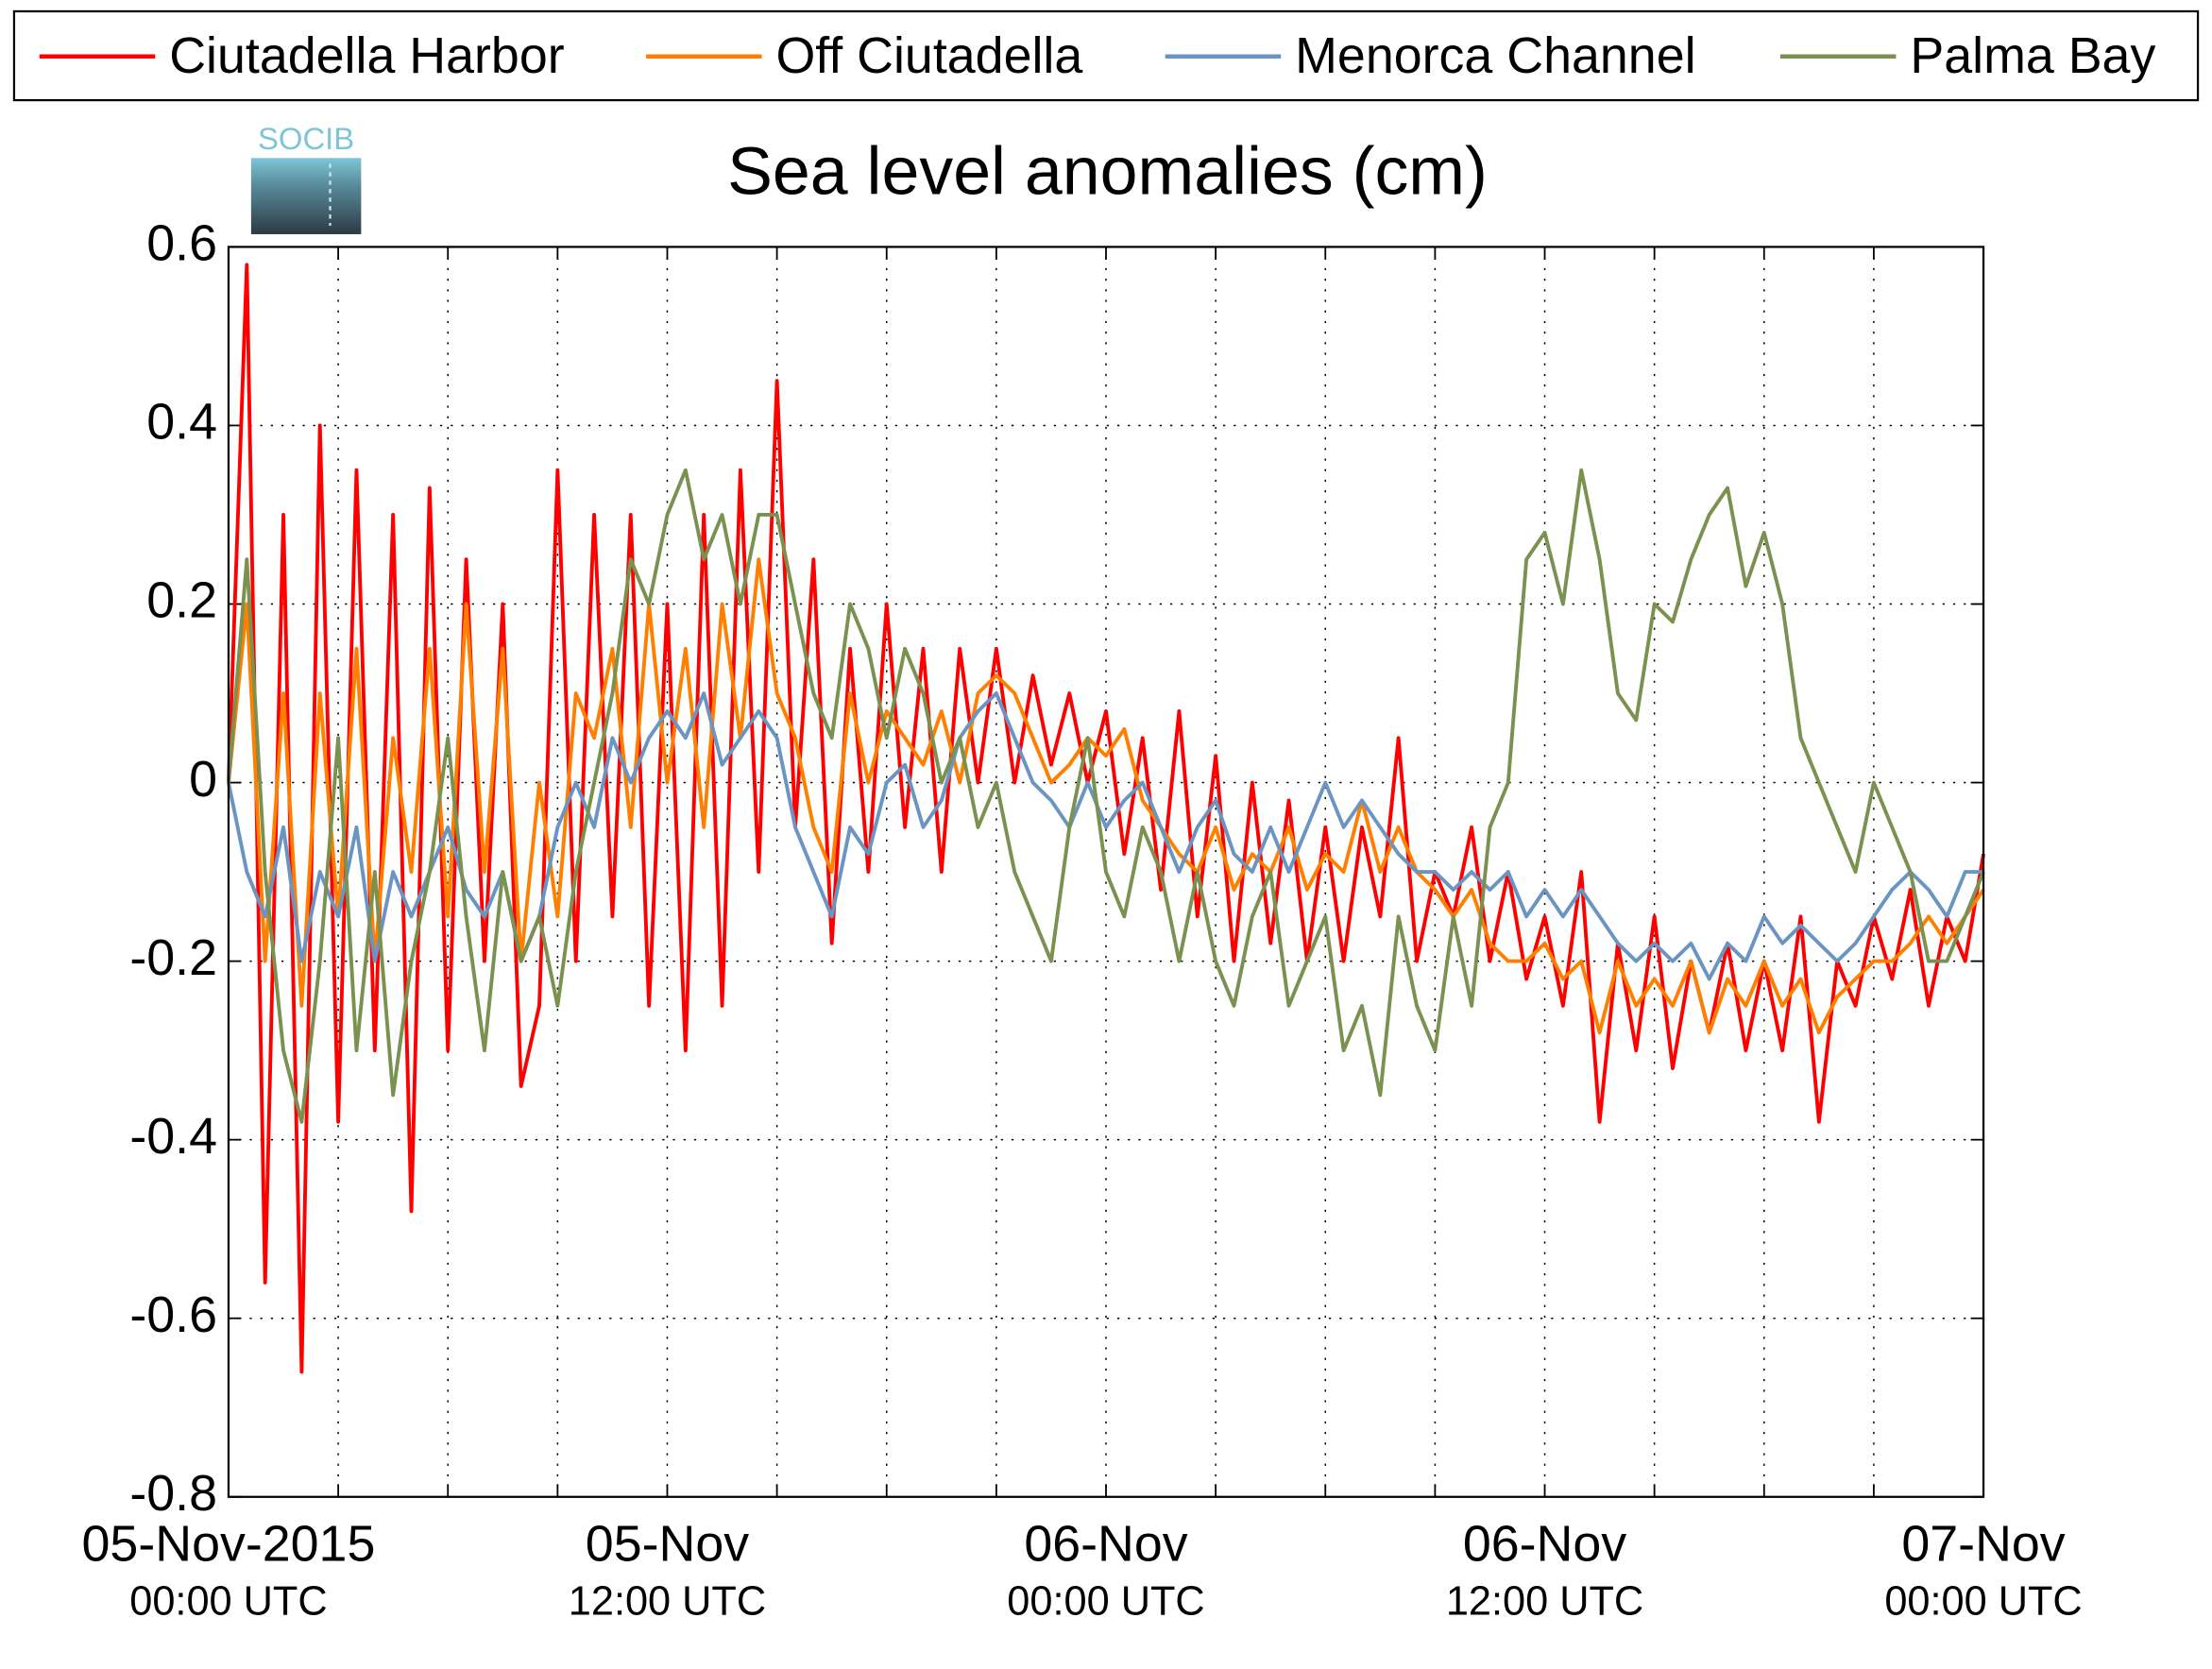 Image resolution: width=2212 pixels, height=1669 pixels. I want to click on legend-label: Ciutadella Harbor, so click(366, 56).